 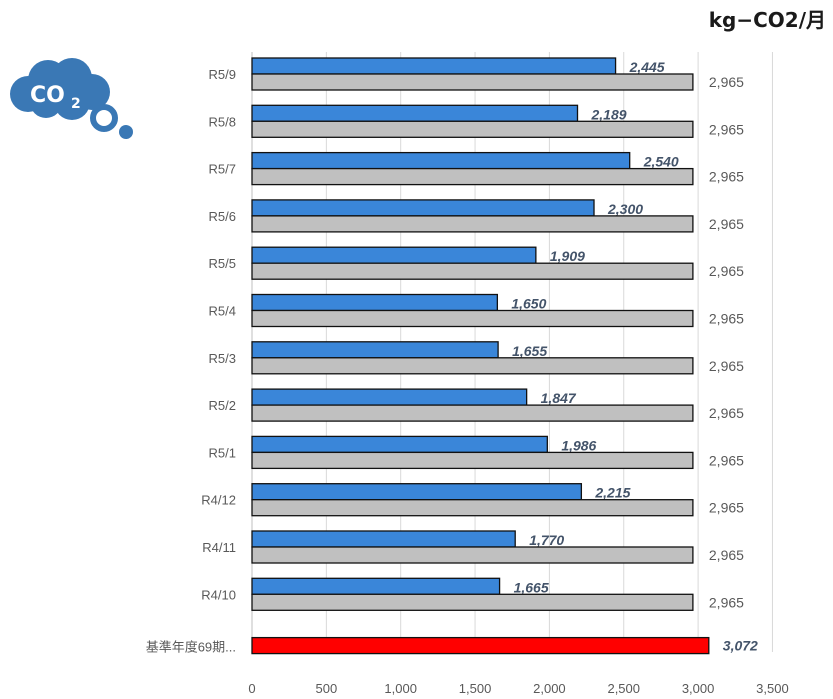 What do you see at coordinates (647, 67) in the screenshot?
I see `actual-value-label: 2,445` at bounding box center [647, 67].